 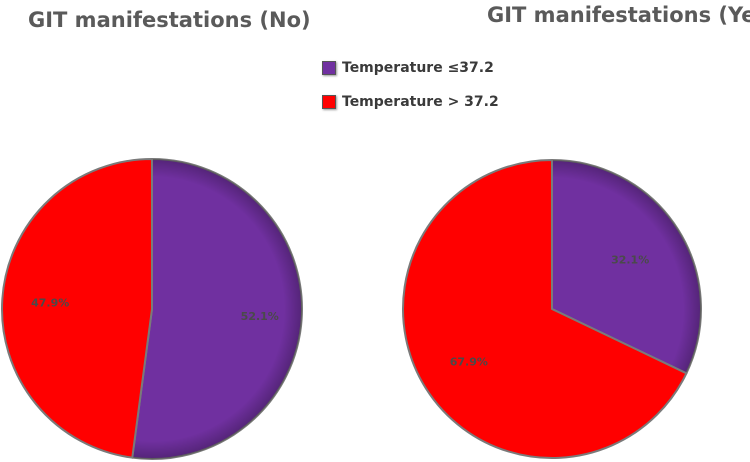 I want to click on chart-title-git-no: GIT manifestations (No), so click(x=169, y=20).